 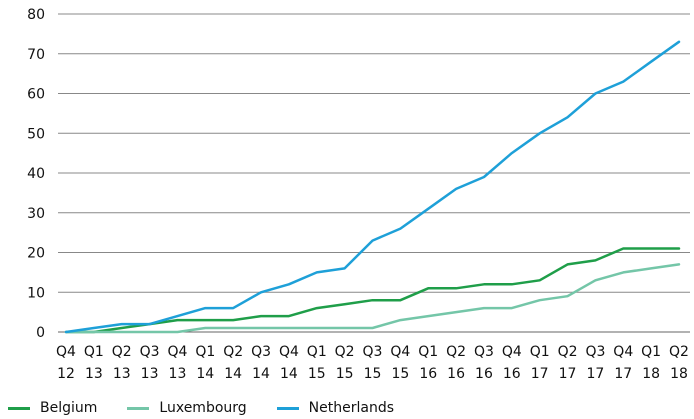 What do you see at coordinates (351, 408) in the screenshot?
I see `legend-label-netherlands: Netherlands` at bounding box center [351, 408].